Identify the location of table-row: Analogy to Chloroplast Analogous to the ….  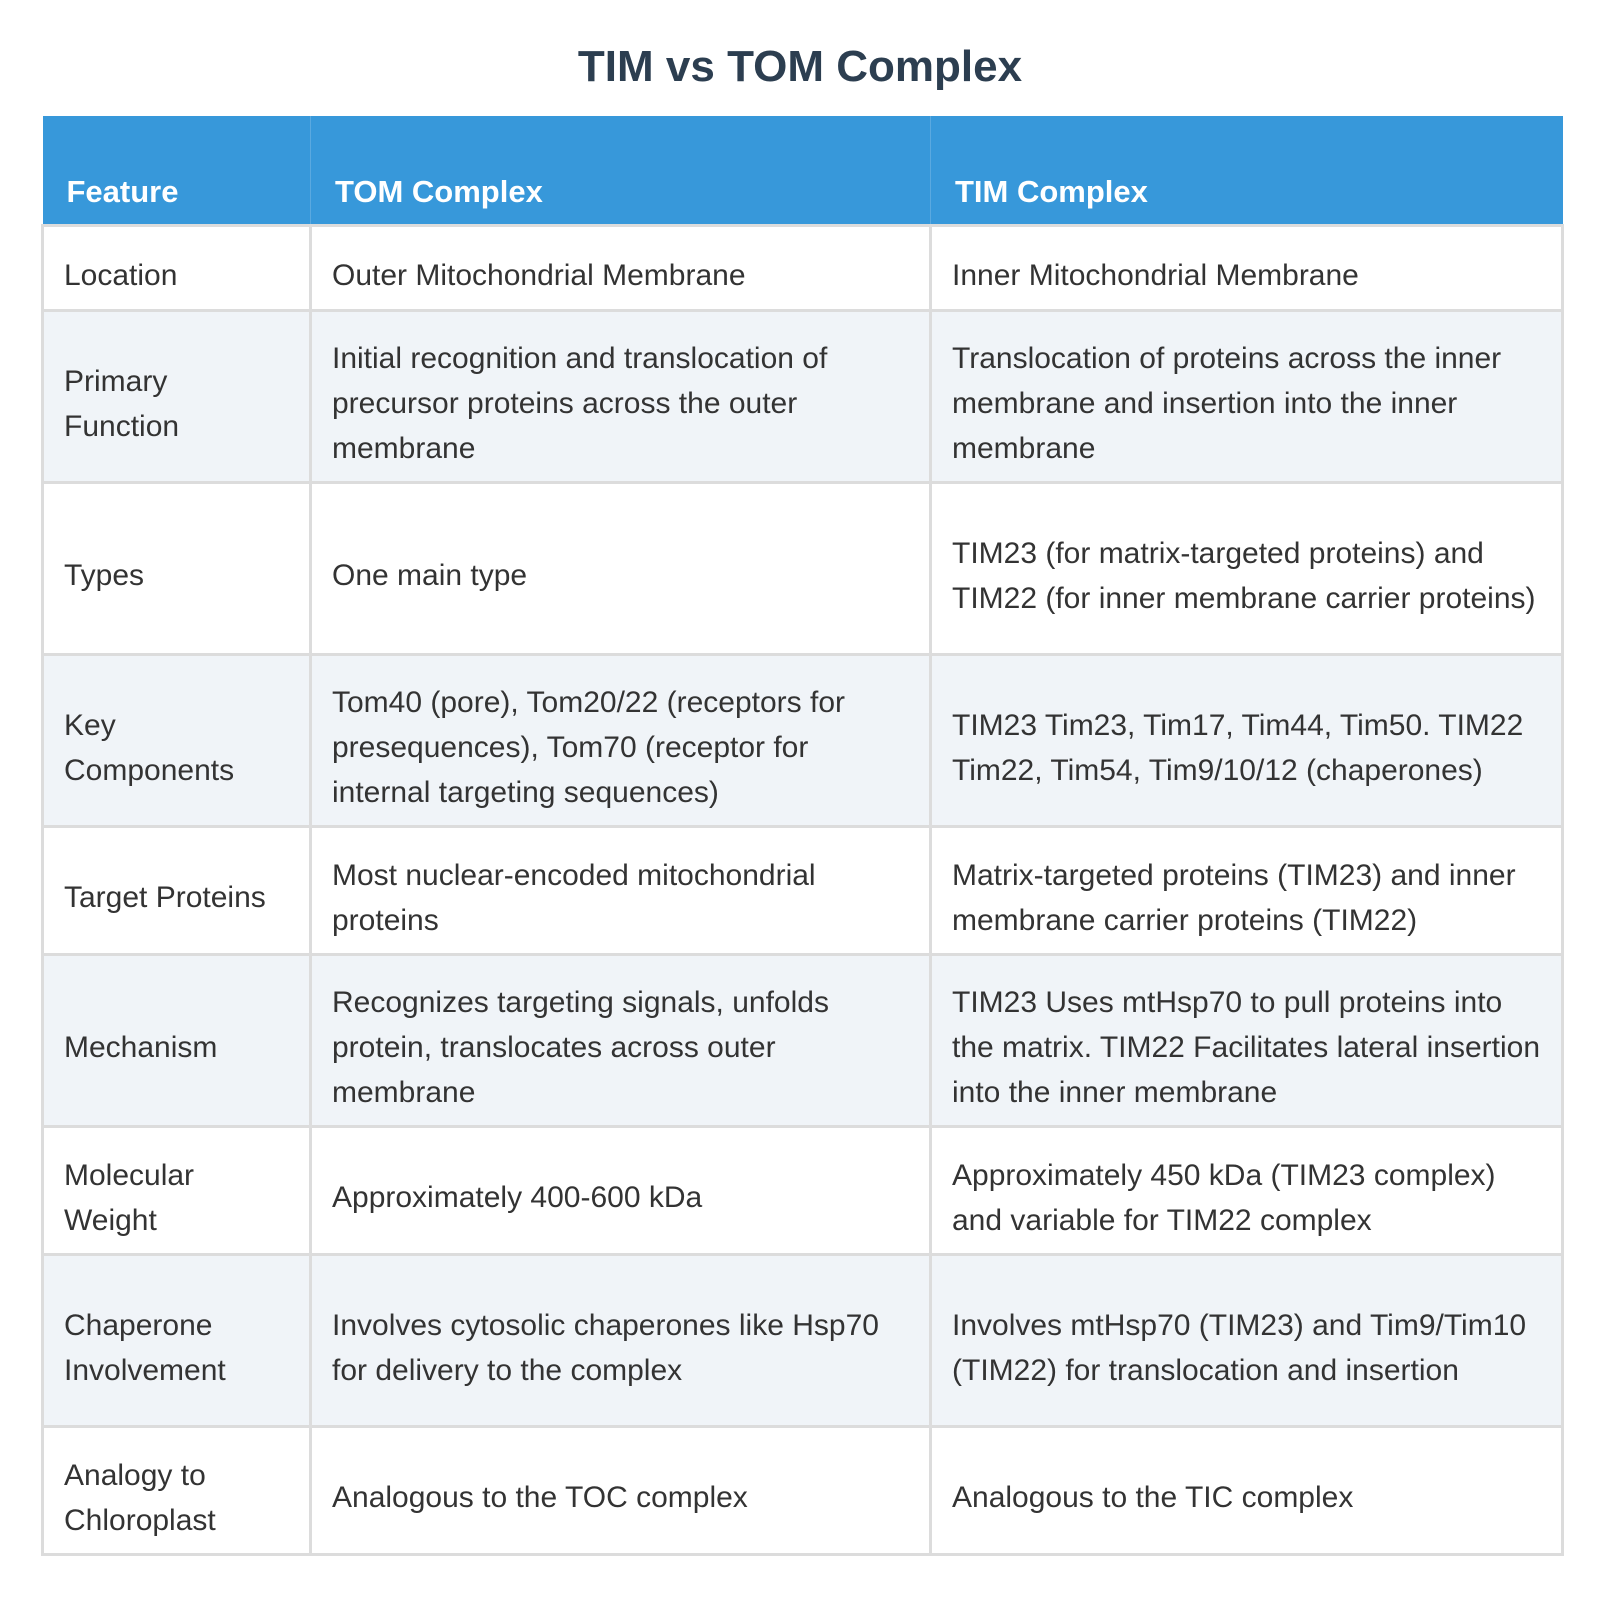
(802, 1490).